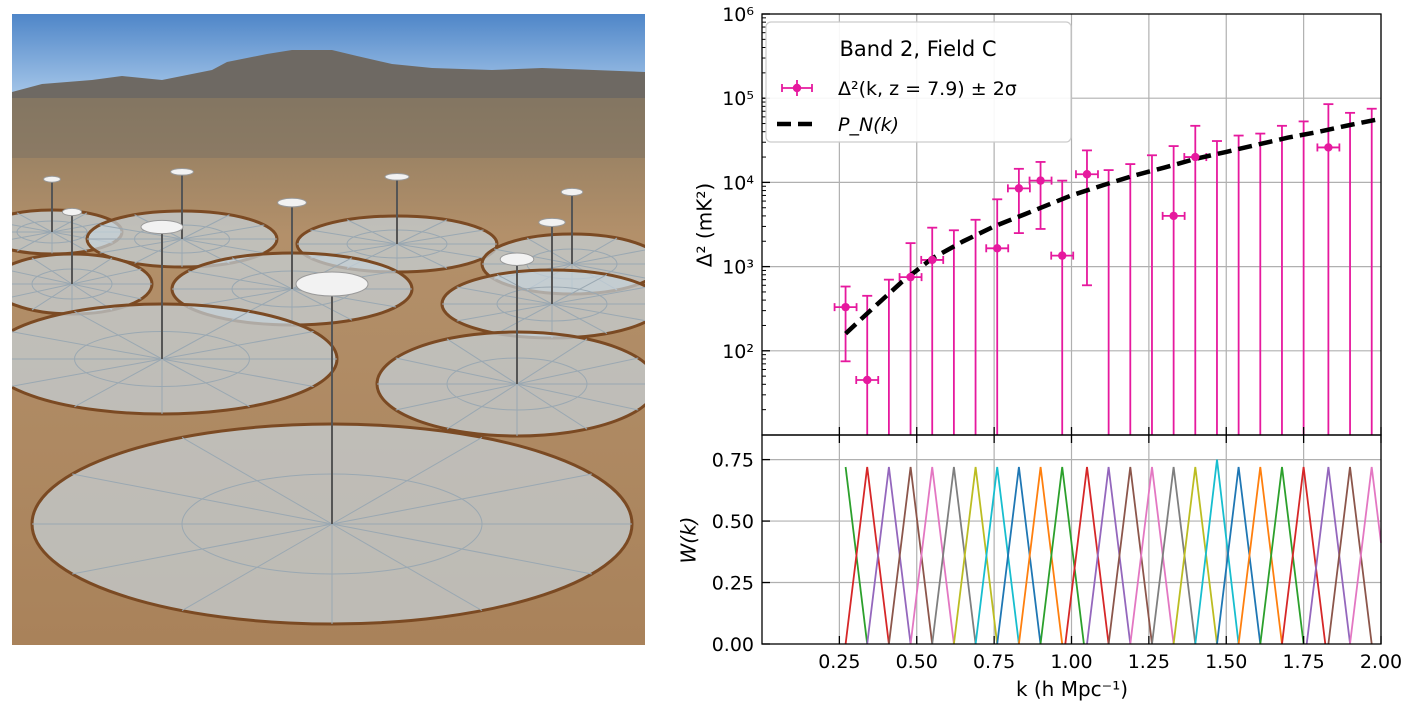 The height and width of the screenshot is (709, 1418). Describe the element at coordinates (738, 15) in the screenshot. I see `upper-tick-label: 10⁶` at that location.